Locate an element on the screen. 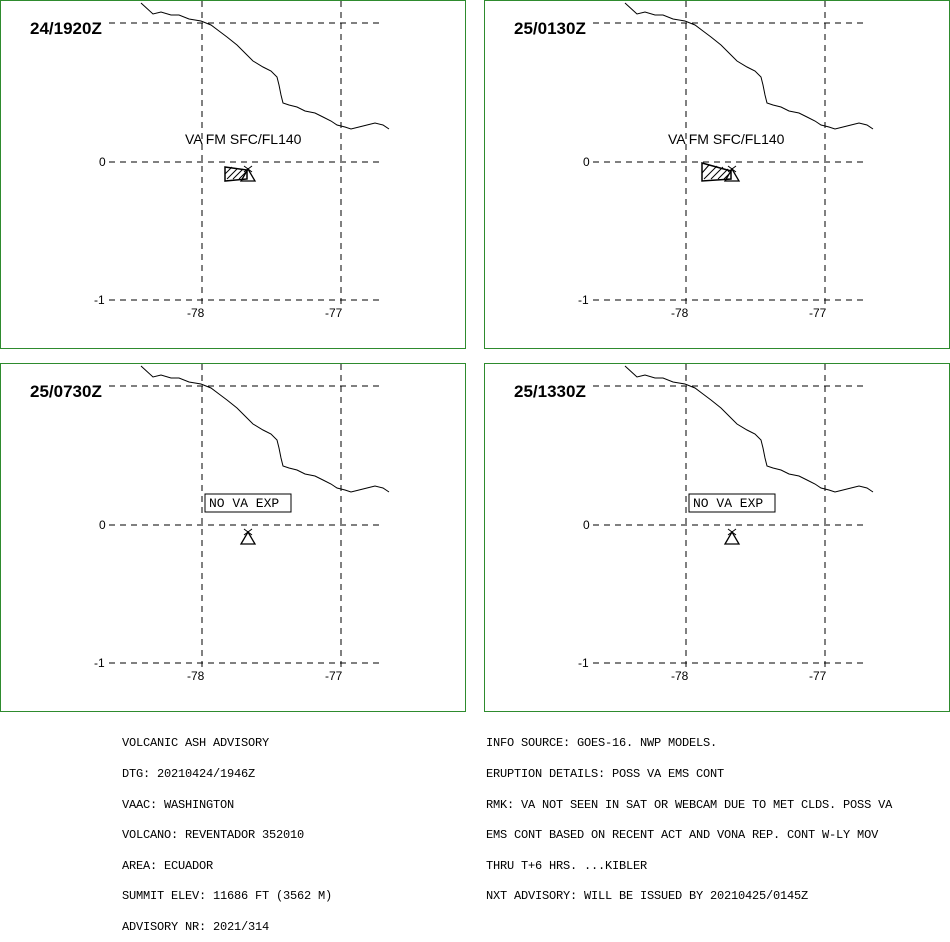  panel-time-label: 24/1920Z is located at coordinates (66, 28).